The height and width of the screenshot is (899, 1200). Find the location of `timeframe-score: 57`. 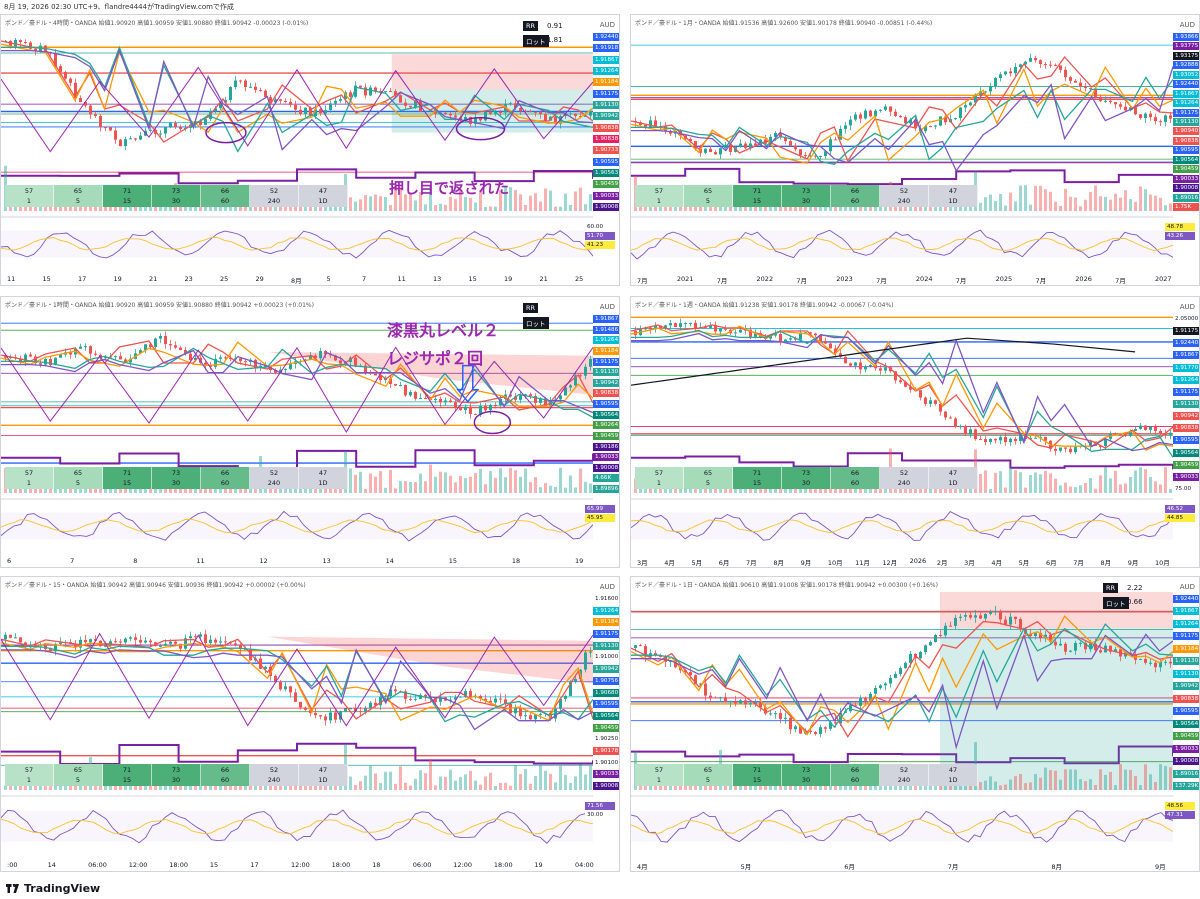

timeframe-score: 57 is located at coordinates (29, 473).